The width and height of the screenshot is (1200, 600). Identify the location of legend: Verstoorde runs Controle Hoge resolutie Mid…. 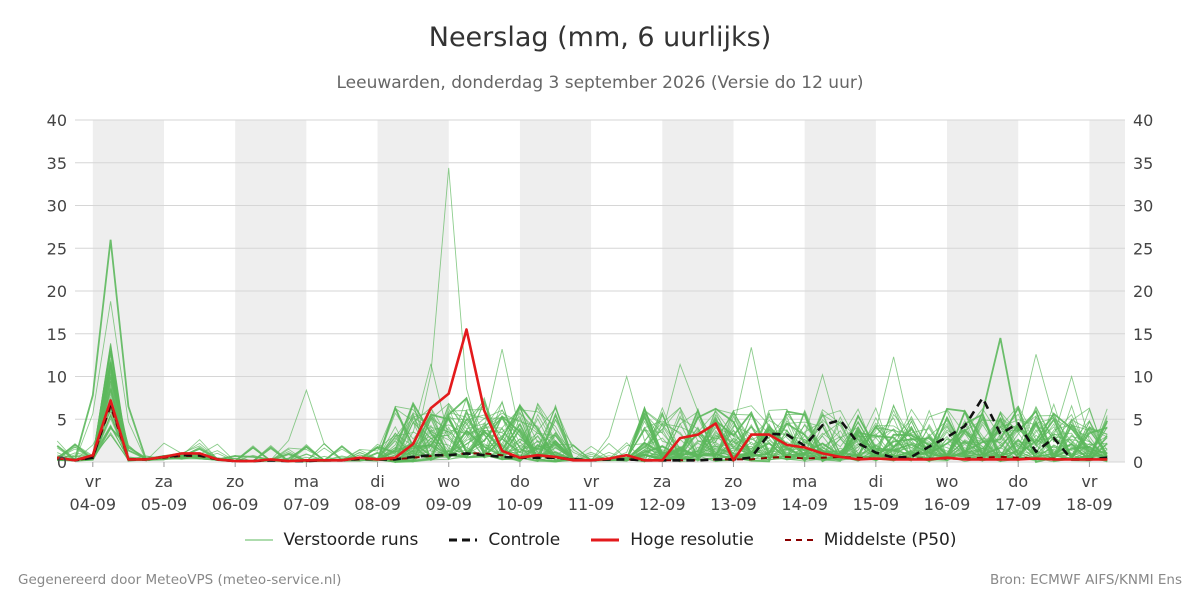
(600, 540).